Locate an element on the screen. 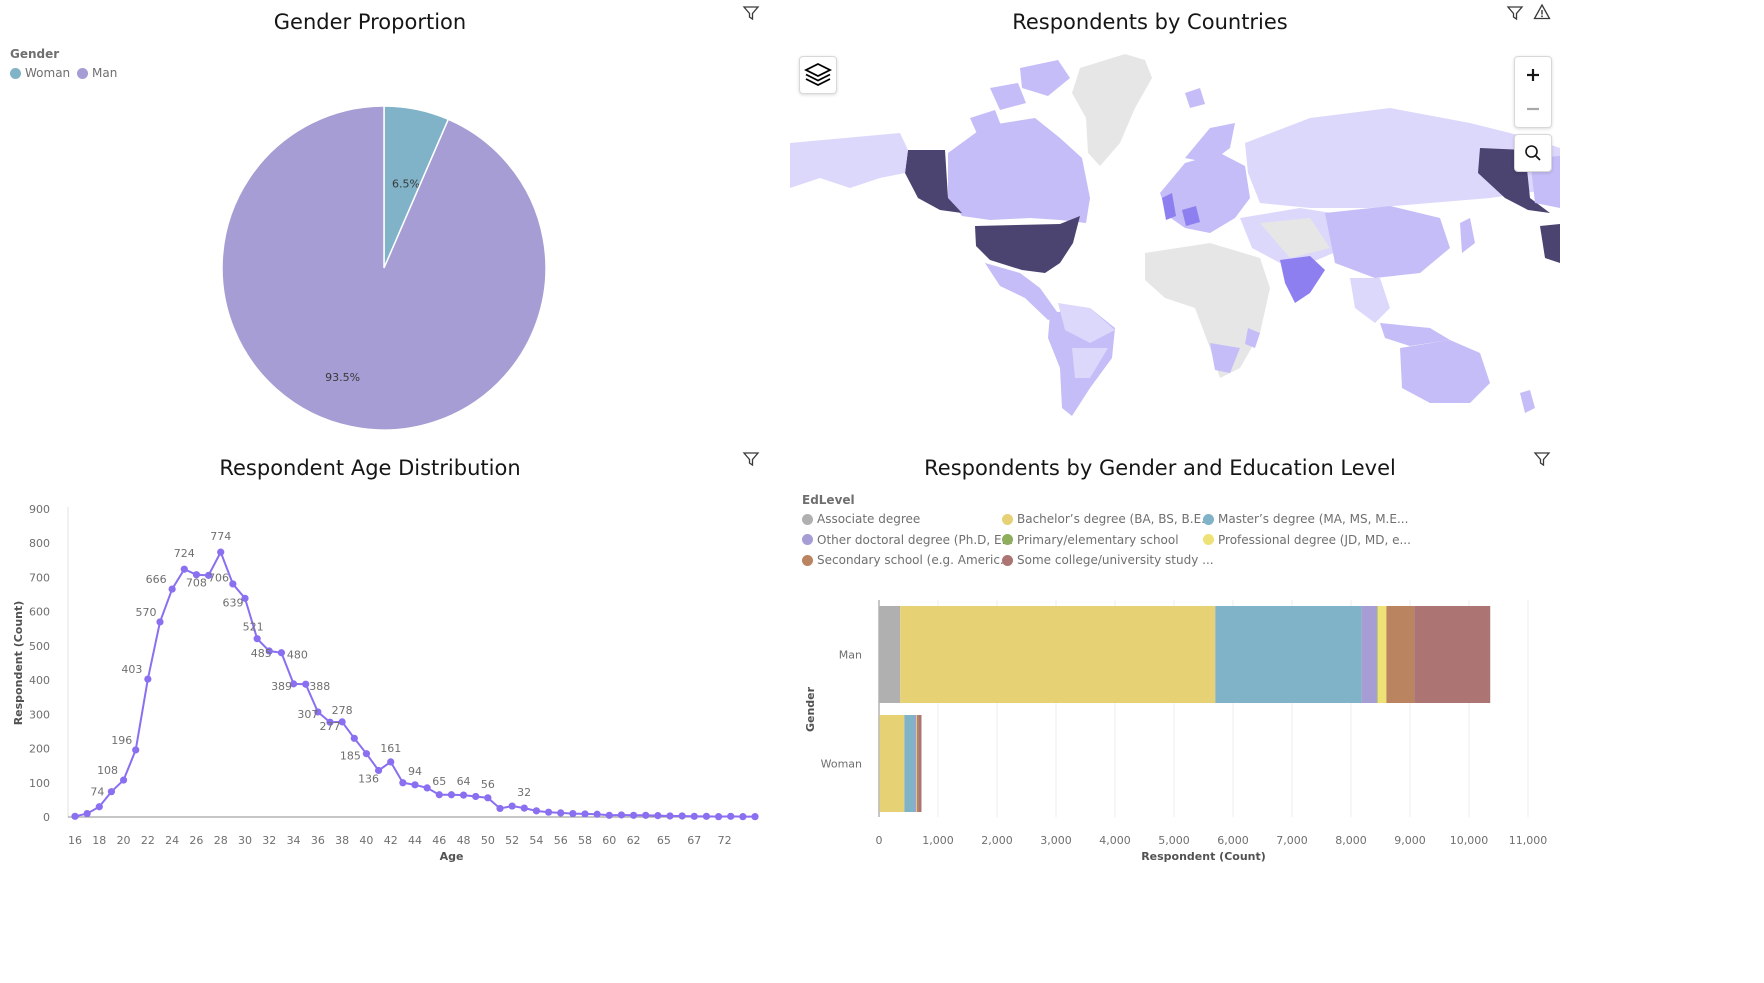  data-label: 639 is located at coordinates (233, 602).